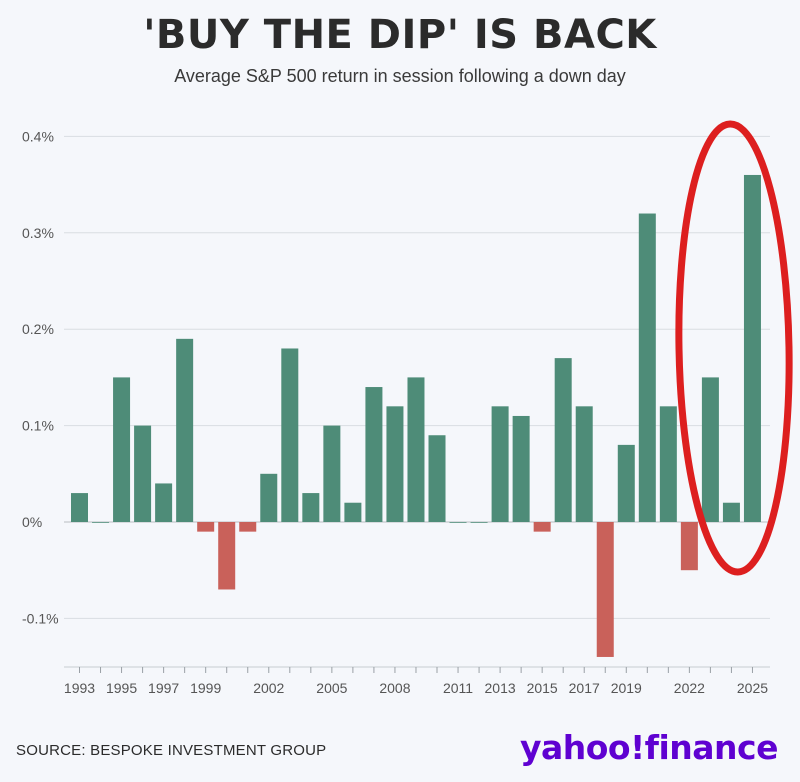 This screenshot has height=782, width=800. I want to click on bar-1994, so click(101, 522).